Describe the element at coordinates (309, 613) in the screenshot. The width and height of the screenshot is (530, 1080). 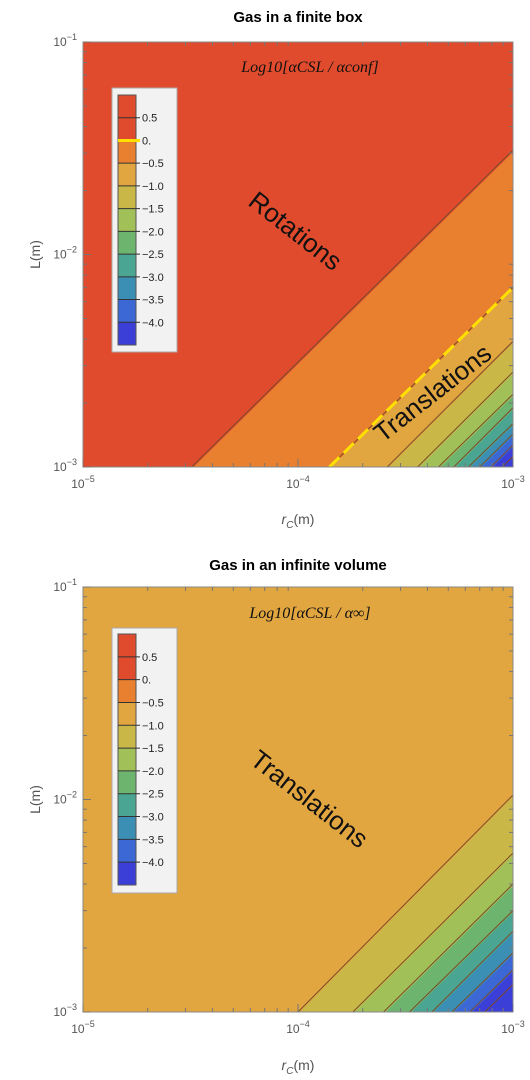
I see `formula-annotation: Log10[αCSL / α∞]` at that location.